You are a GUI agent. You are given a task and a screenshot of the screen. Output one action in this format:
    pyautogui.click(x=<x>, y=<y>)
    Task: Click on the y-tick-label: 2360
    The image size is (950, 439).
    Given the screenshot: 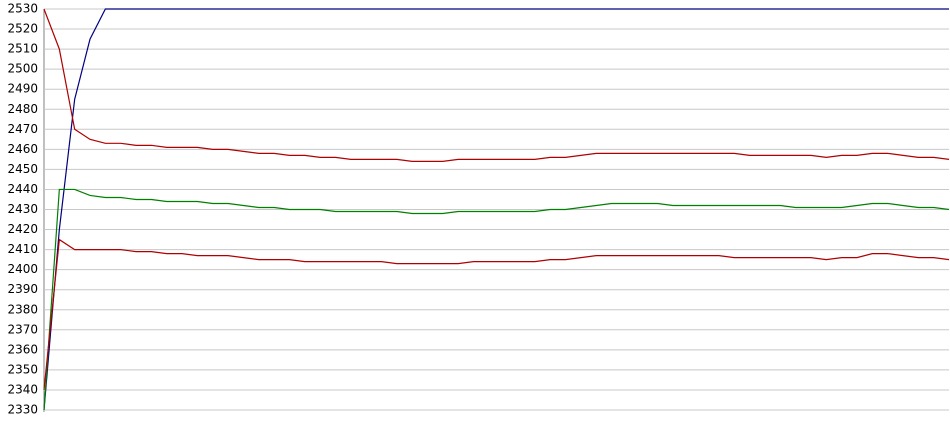 What is the action you would take?
    pyautogui.click(x=22, y=349)
    